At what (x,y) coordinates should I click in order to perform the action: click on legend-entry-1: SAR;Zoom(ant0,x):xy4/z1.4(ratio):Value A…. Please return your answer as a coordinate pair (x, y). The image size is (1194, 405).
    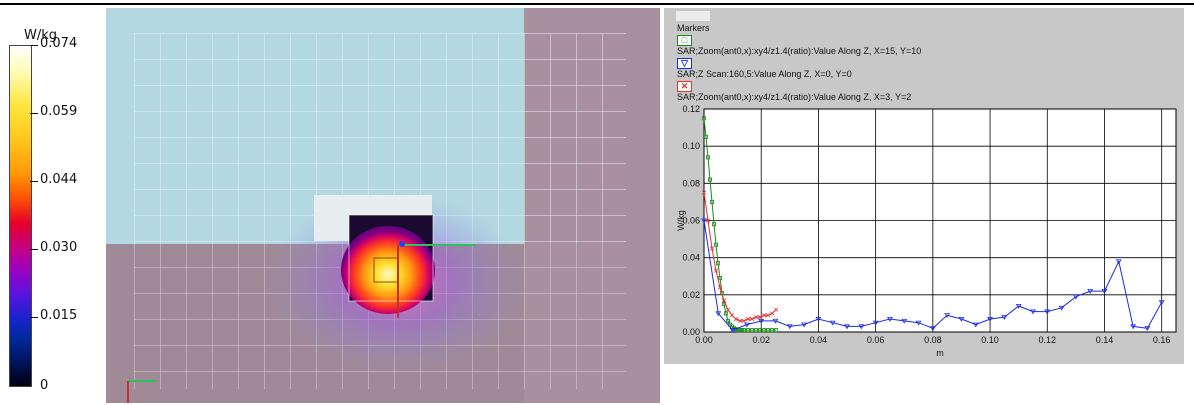
    Looking at the image, I should click on (799, 51).